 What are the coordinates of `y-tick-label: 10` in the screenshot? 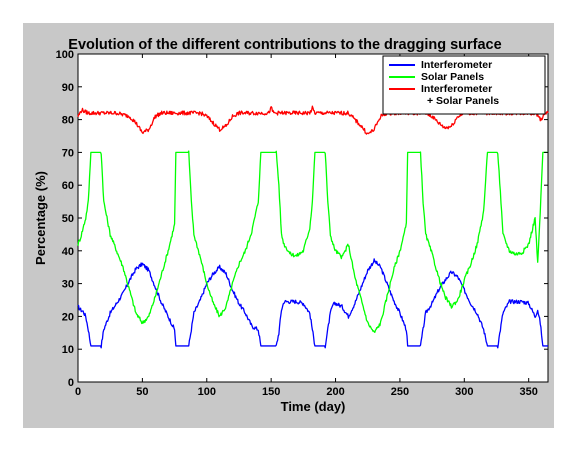 It's located at (68, 350).